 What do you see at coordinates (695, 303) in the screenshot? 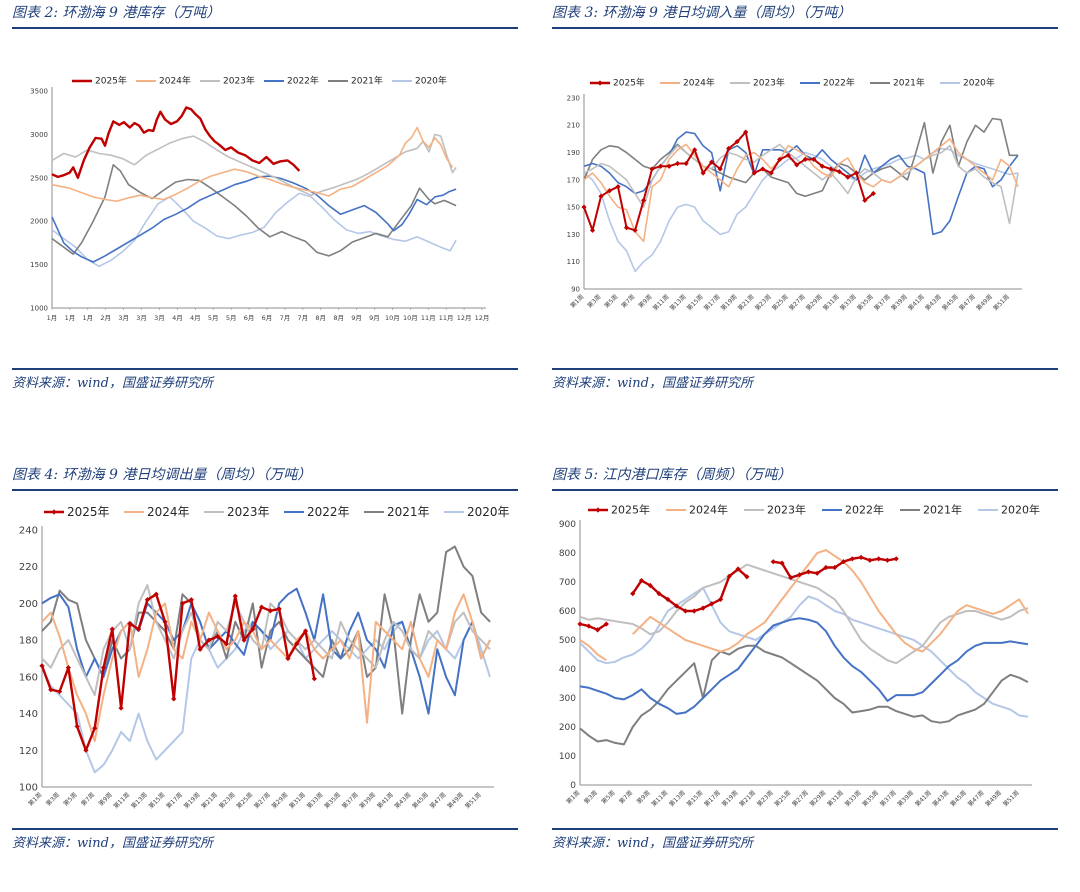
I see `x-tick-label: 第15周` at bounding box center [695, 303].